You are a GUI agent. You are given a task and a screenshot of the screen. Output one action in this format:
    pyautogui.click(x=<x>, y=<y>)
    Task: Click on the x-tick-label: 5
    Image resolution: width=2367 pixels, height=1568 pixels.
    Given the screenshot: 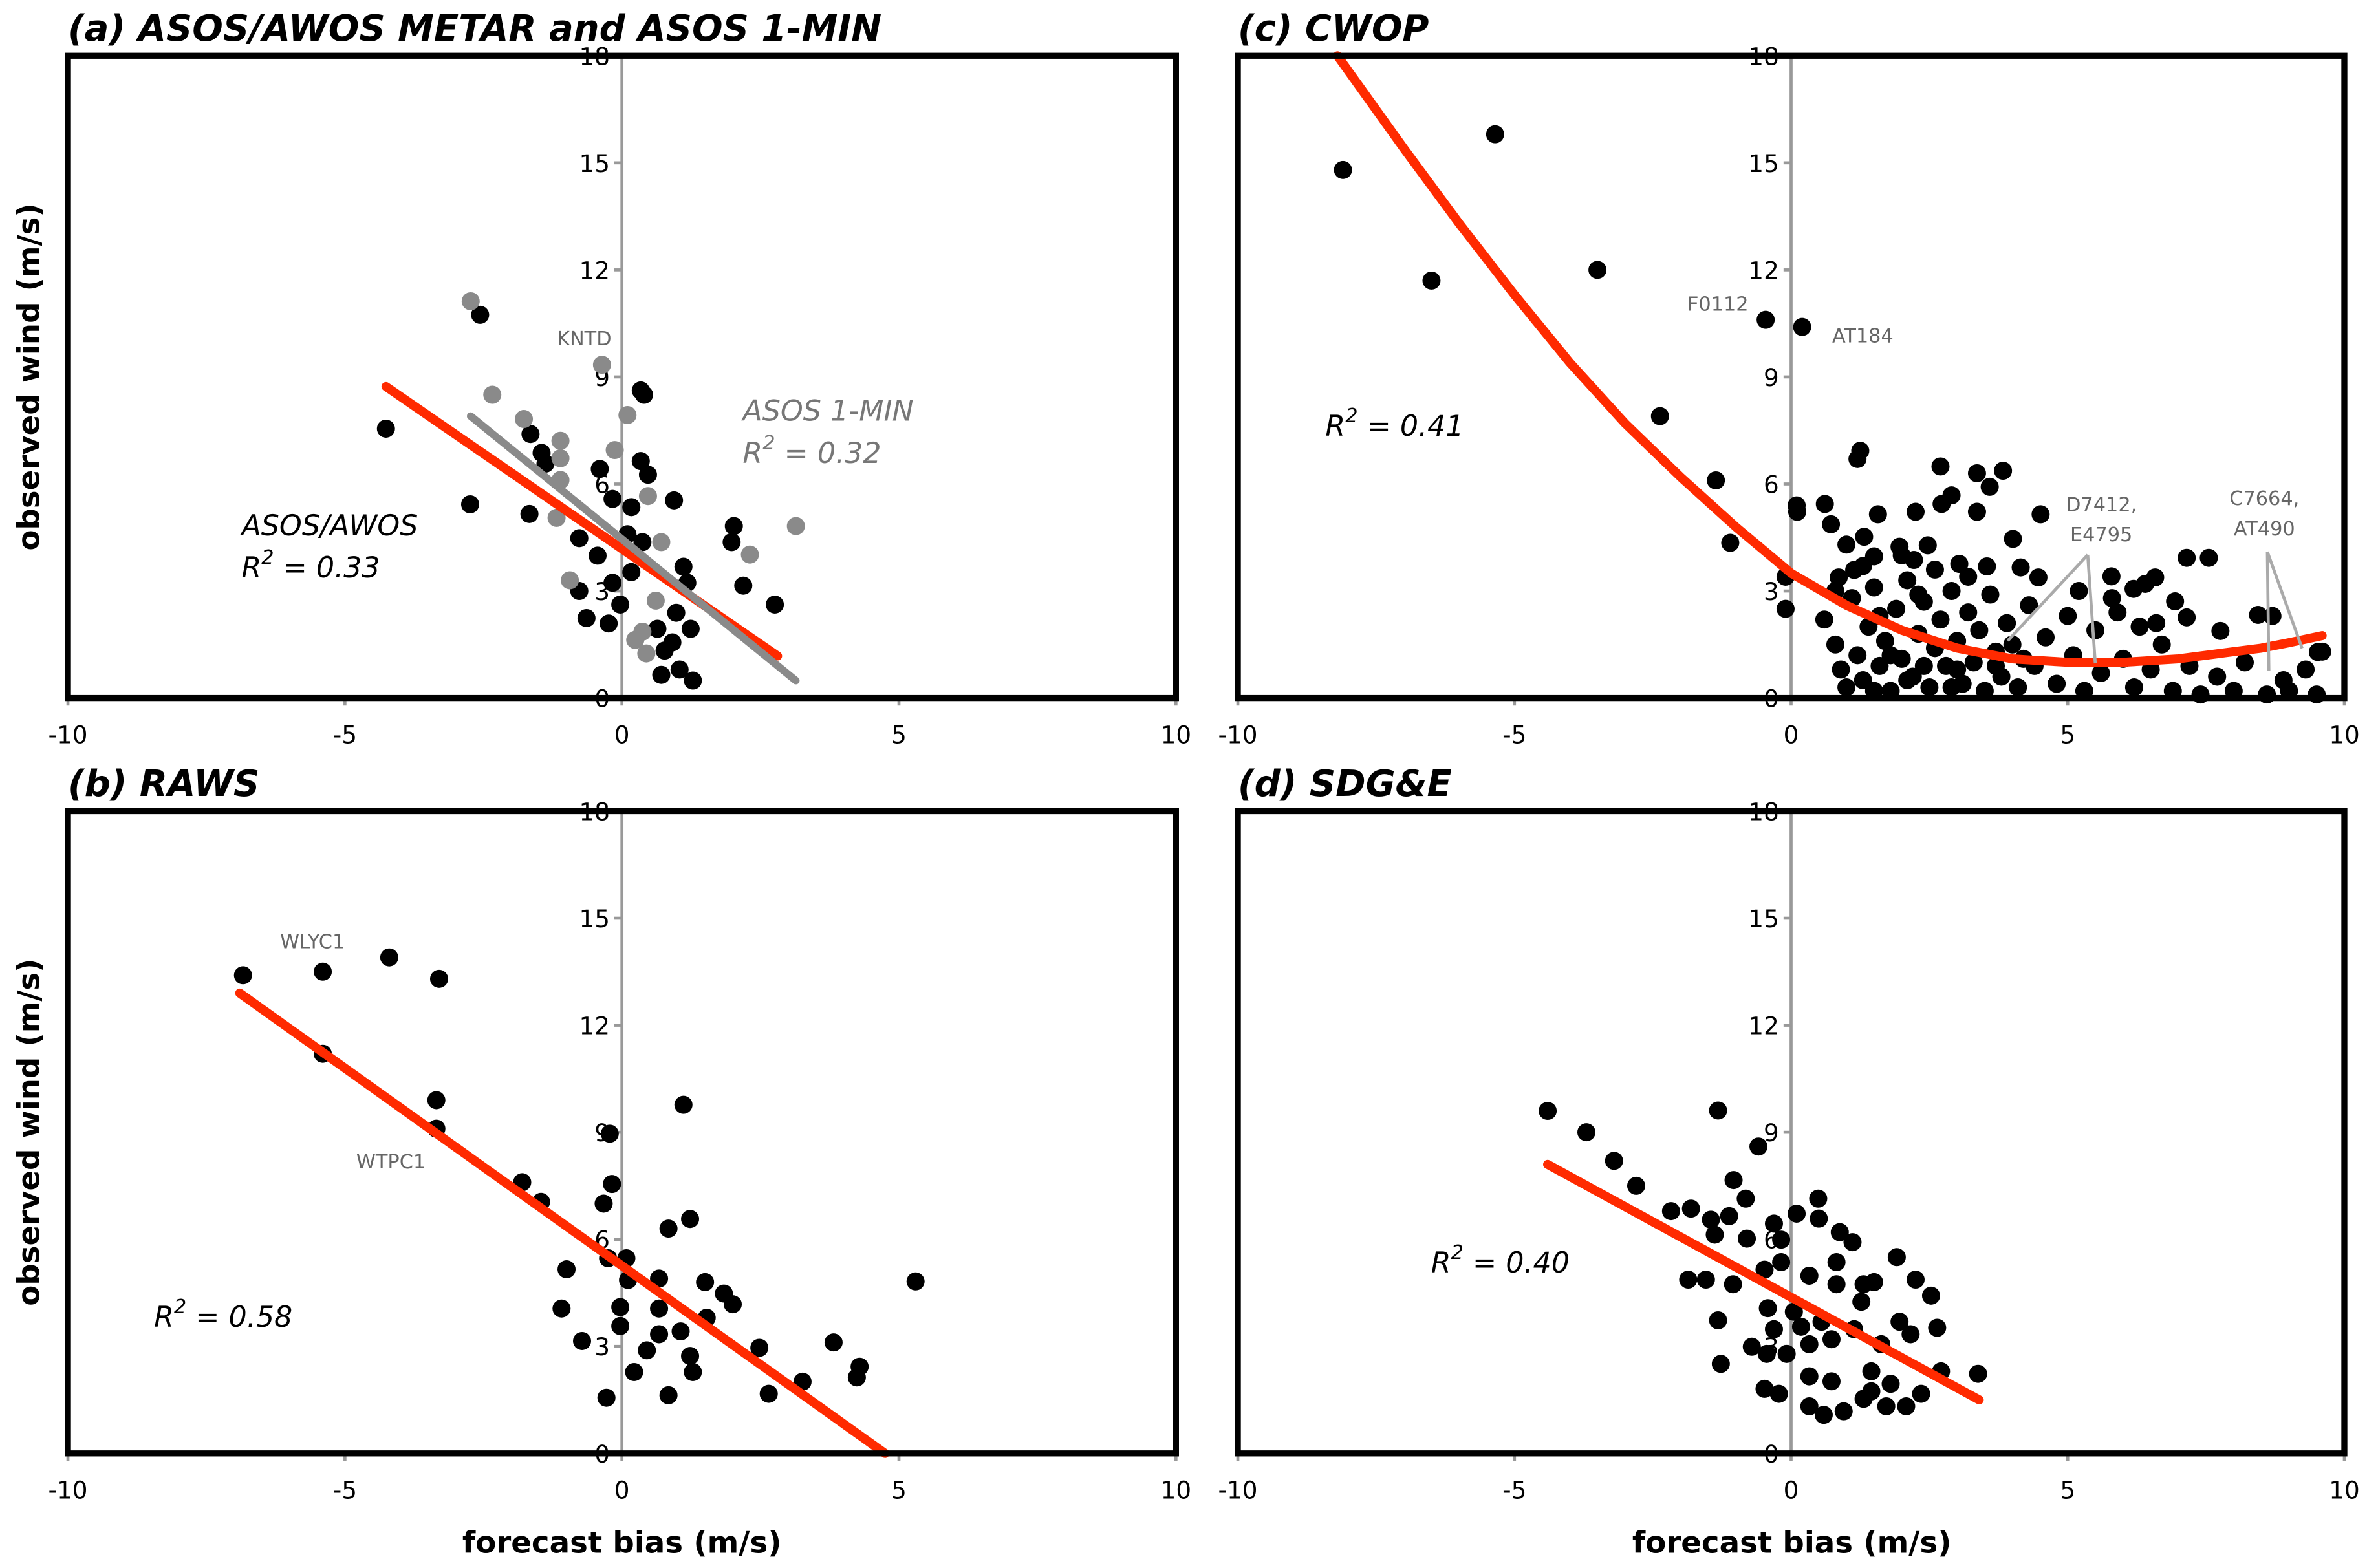 What is the action you would take?
    pyautogui.click(x=899, y=735)
    